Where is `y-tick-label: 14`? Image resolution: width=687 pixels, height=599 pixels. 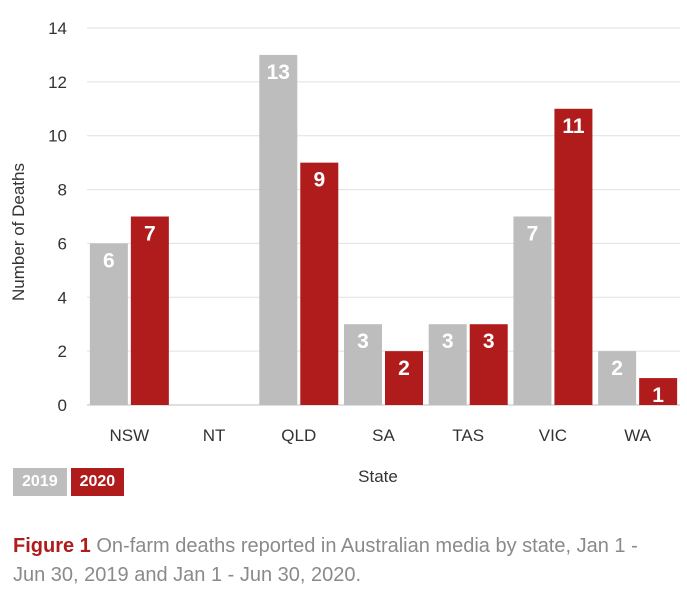
y-tick-label: 14 is located at coordinates (57, 28).